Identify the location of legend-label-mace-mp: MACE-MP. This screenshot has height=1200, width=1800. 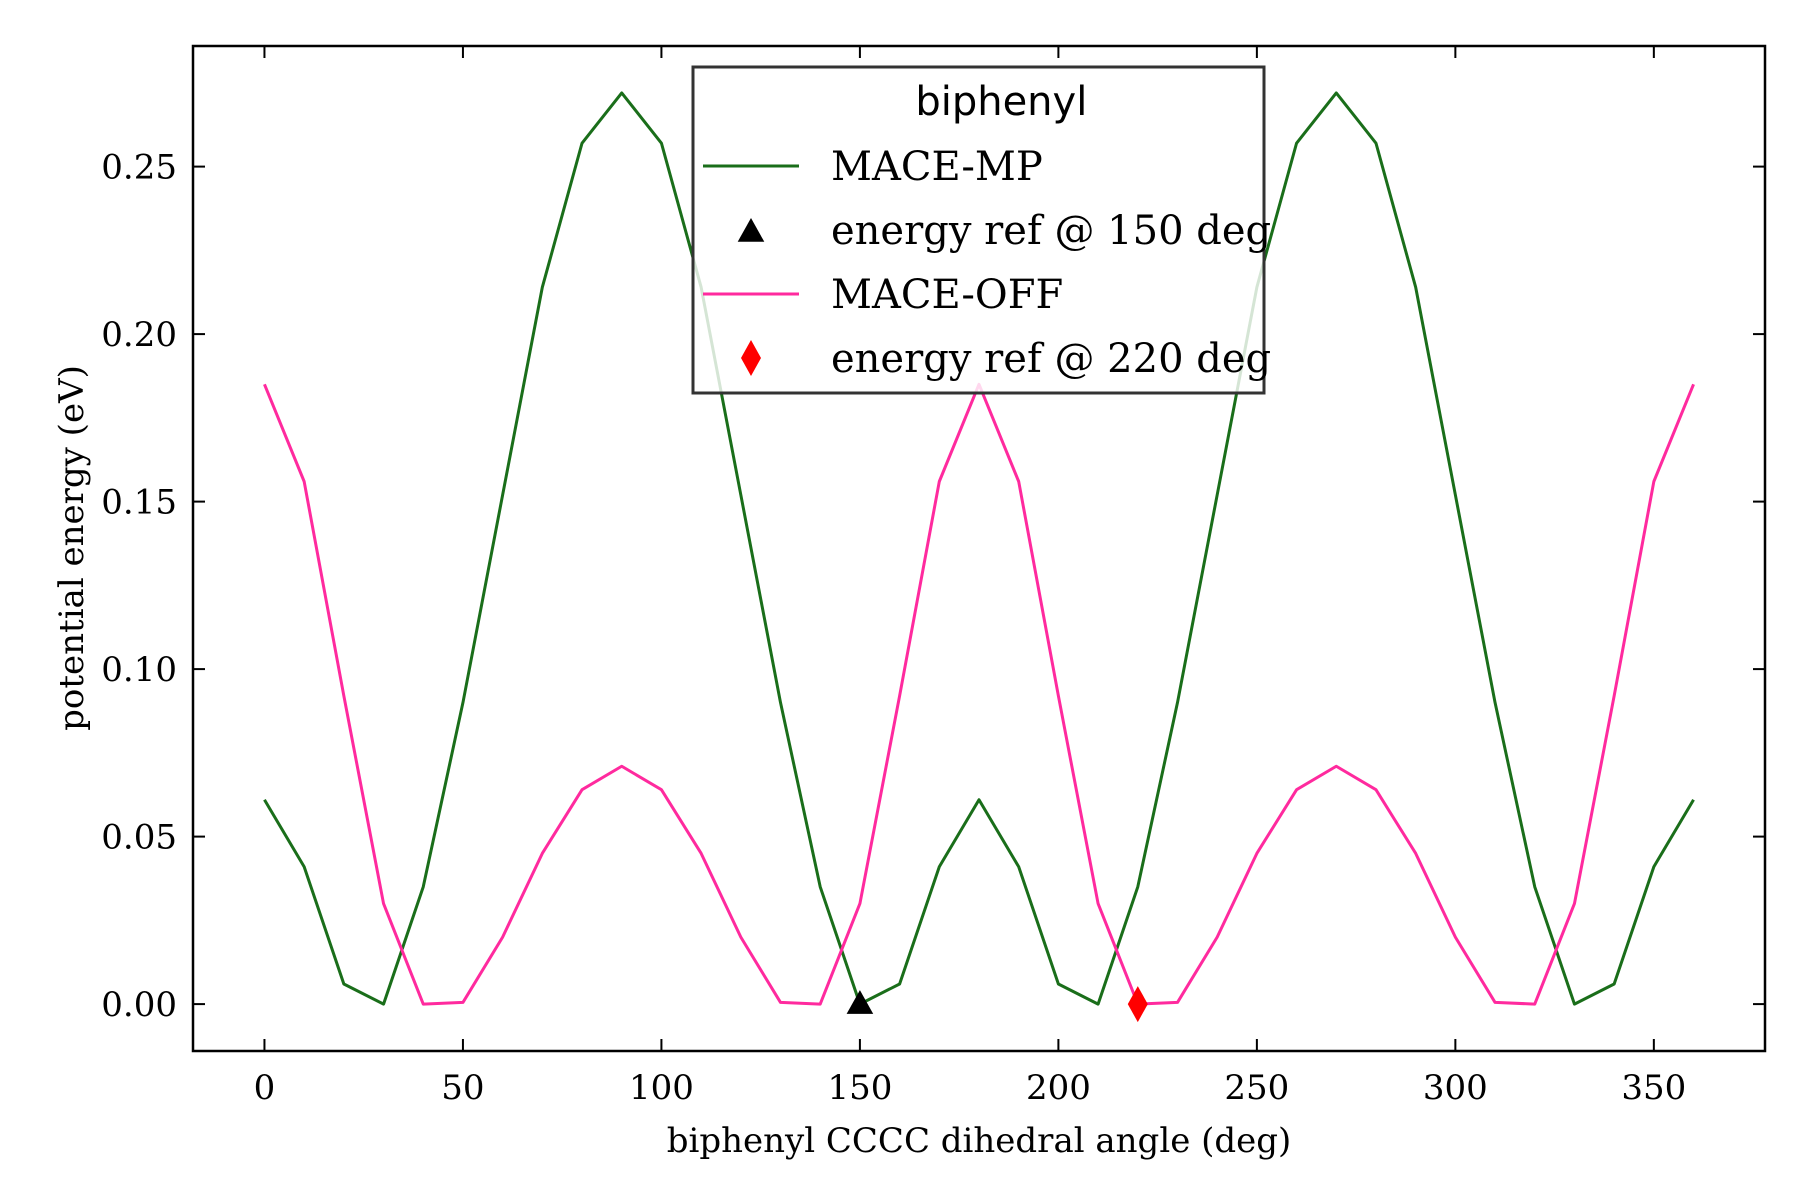
(937, 167).